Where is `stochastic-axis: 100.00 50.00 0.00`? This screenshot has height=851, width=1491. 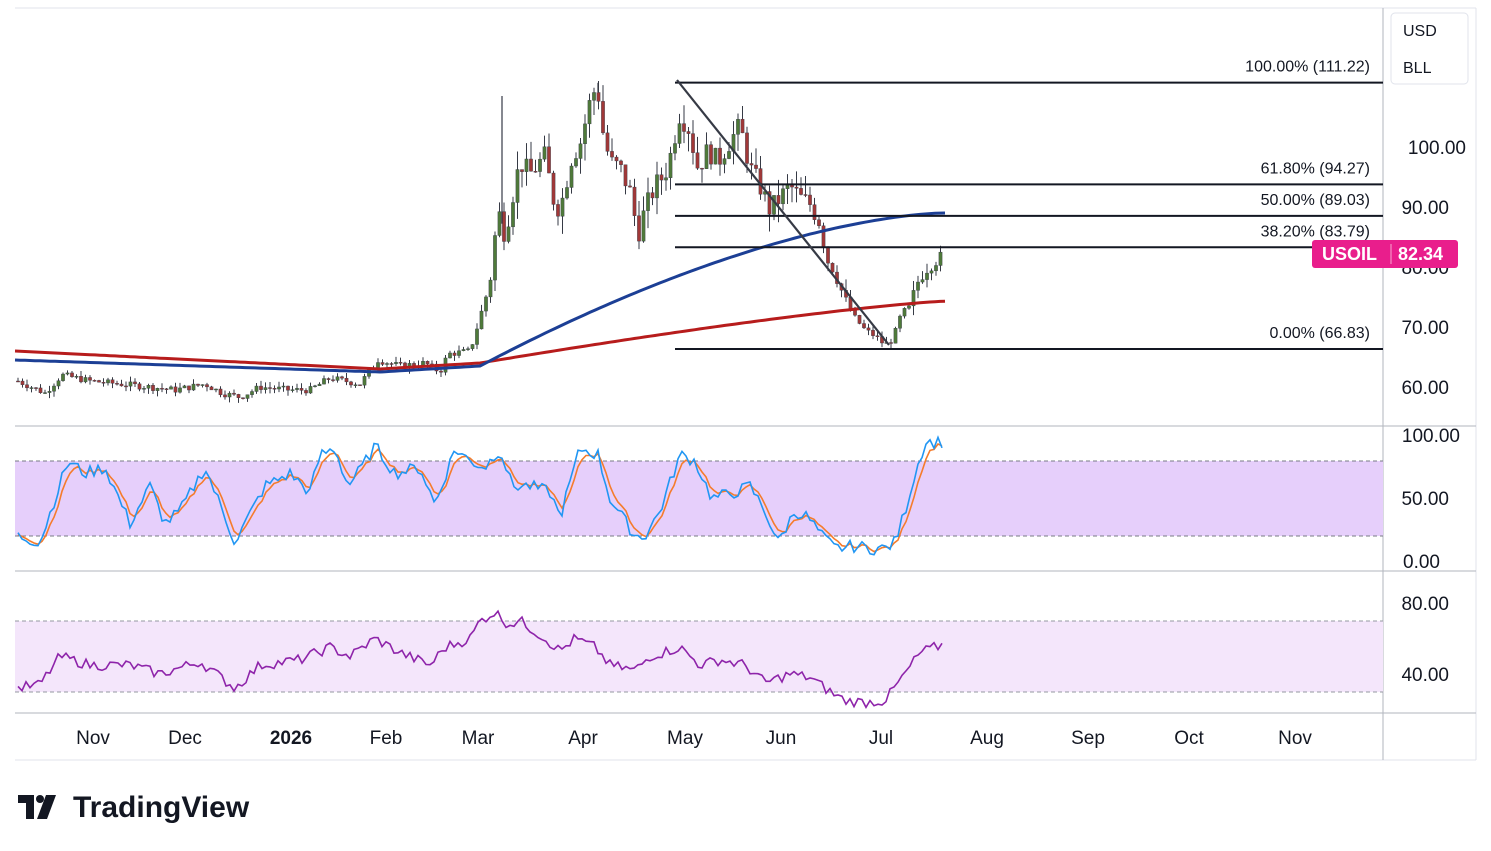
stochastic-axis: 100.00 50.00 0.00 is located at coordinates (1430, 499).